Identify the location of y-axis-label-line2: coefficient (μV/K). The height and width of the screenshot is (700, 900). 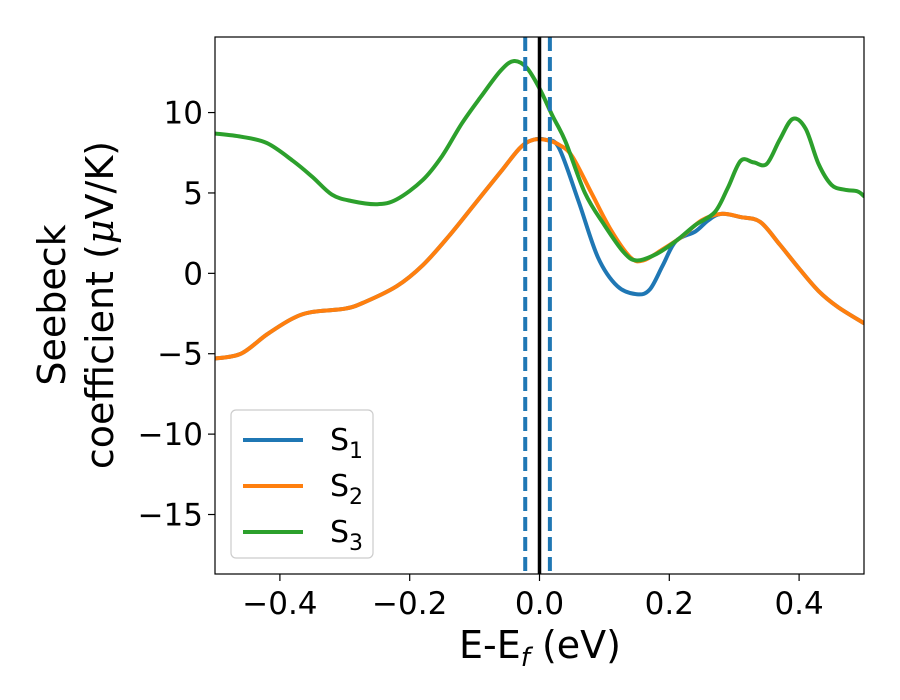
(100, 305).